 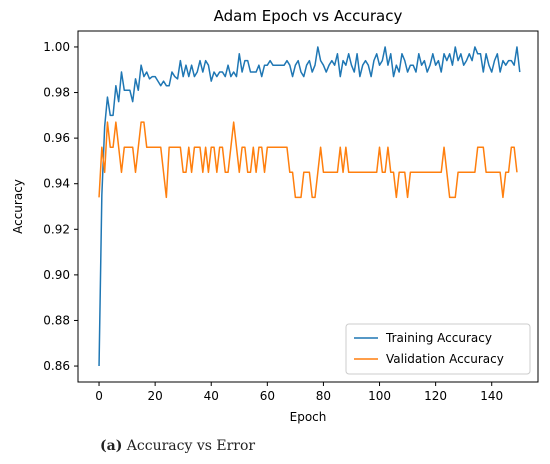 I want to click on y-tick-label: 0.92, so click(x=56, y=229).